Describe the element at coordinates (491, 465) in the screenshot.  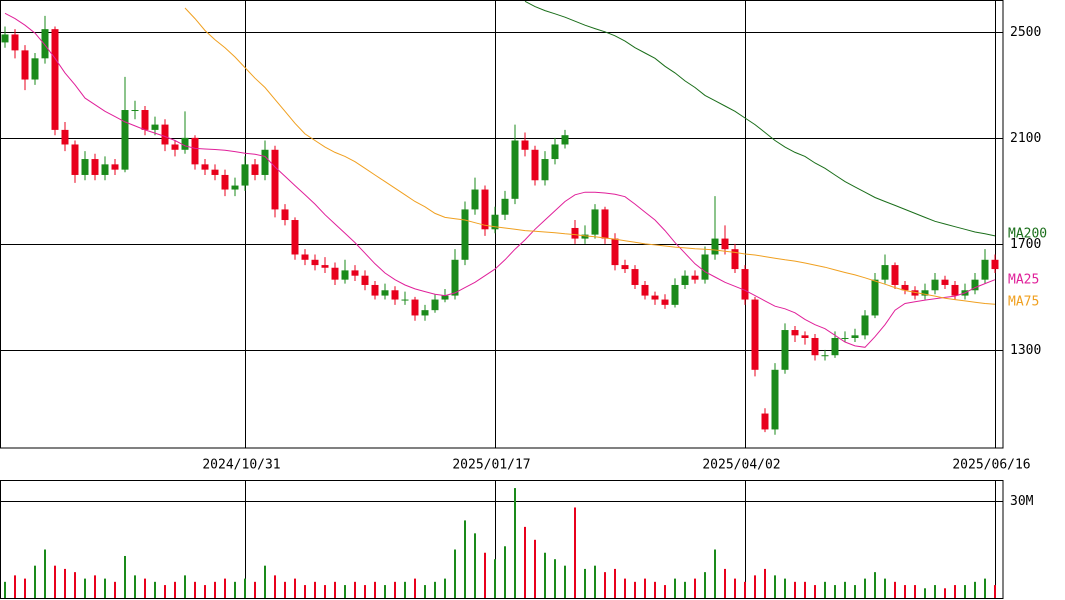
I see `x-tick-label: 2025/01/17` at that location.